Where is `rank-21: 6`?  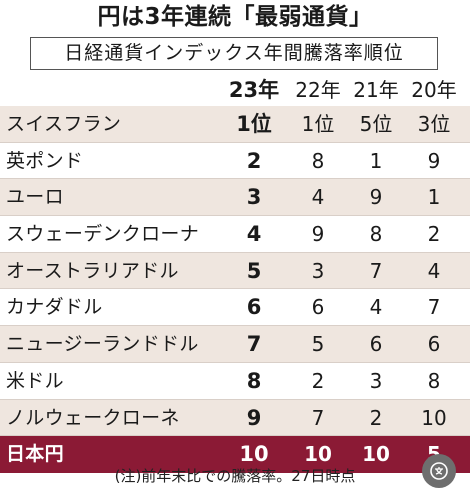 rank-21: 6 is located at coordinates (376, 344).